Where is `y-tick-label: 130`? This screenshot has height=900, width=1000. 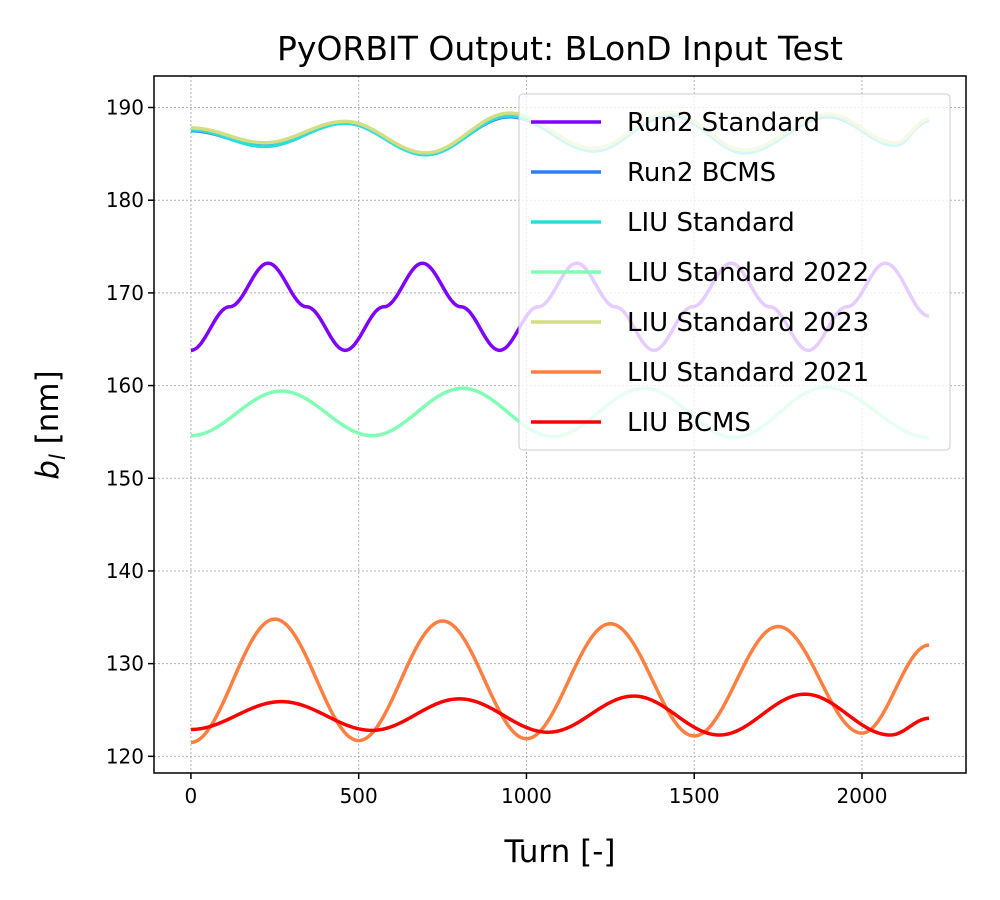 y-tick-label: 130 is located at coordinates (125, 664).